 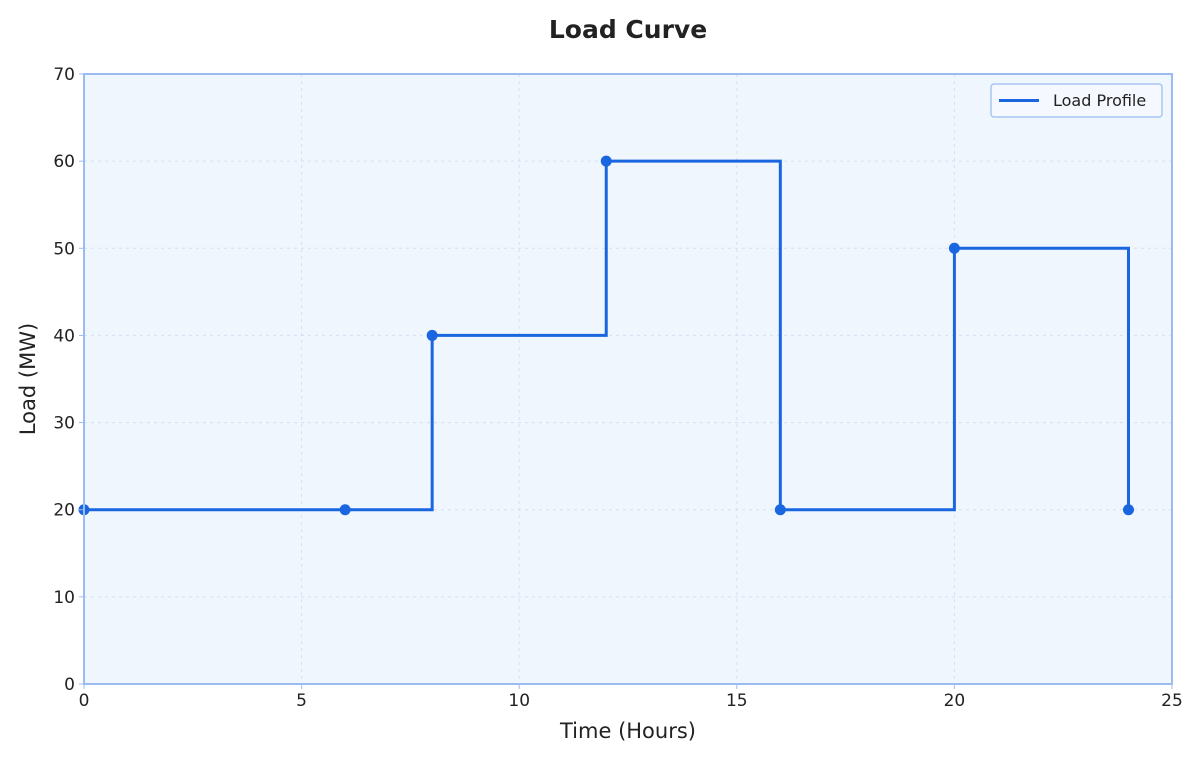 I want to click on legend: Load Profile, so click(x=1076, y=100).